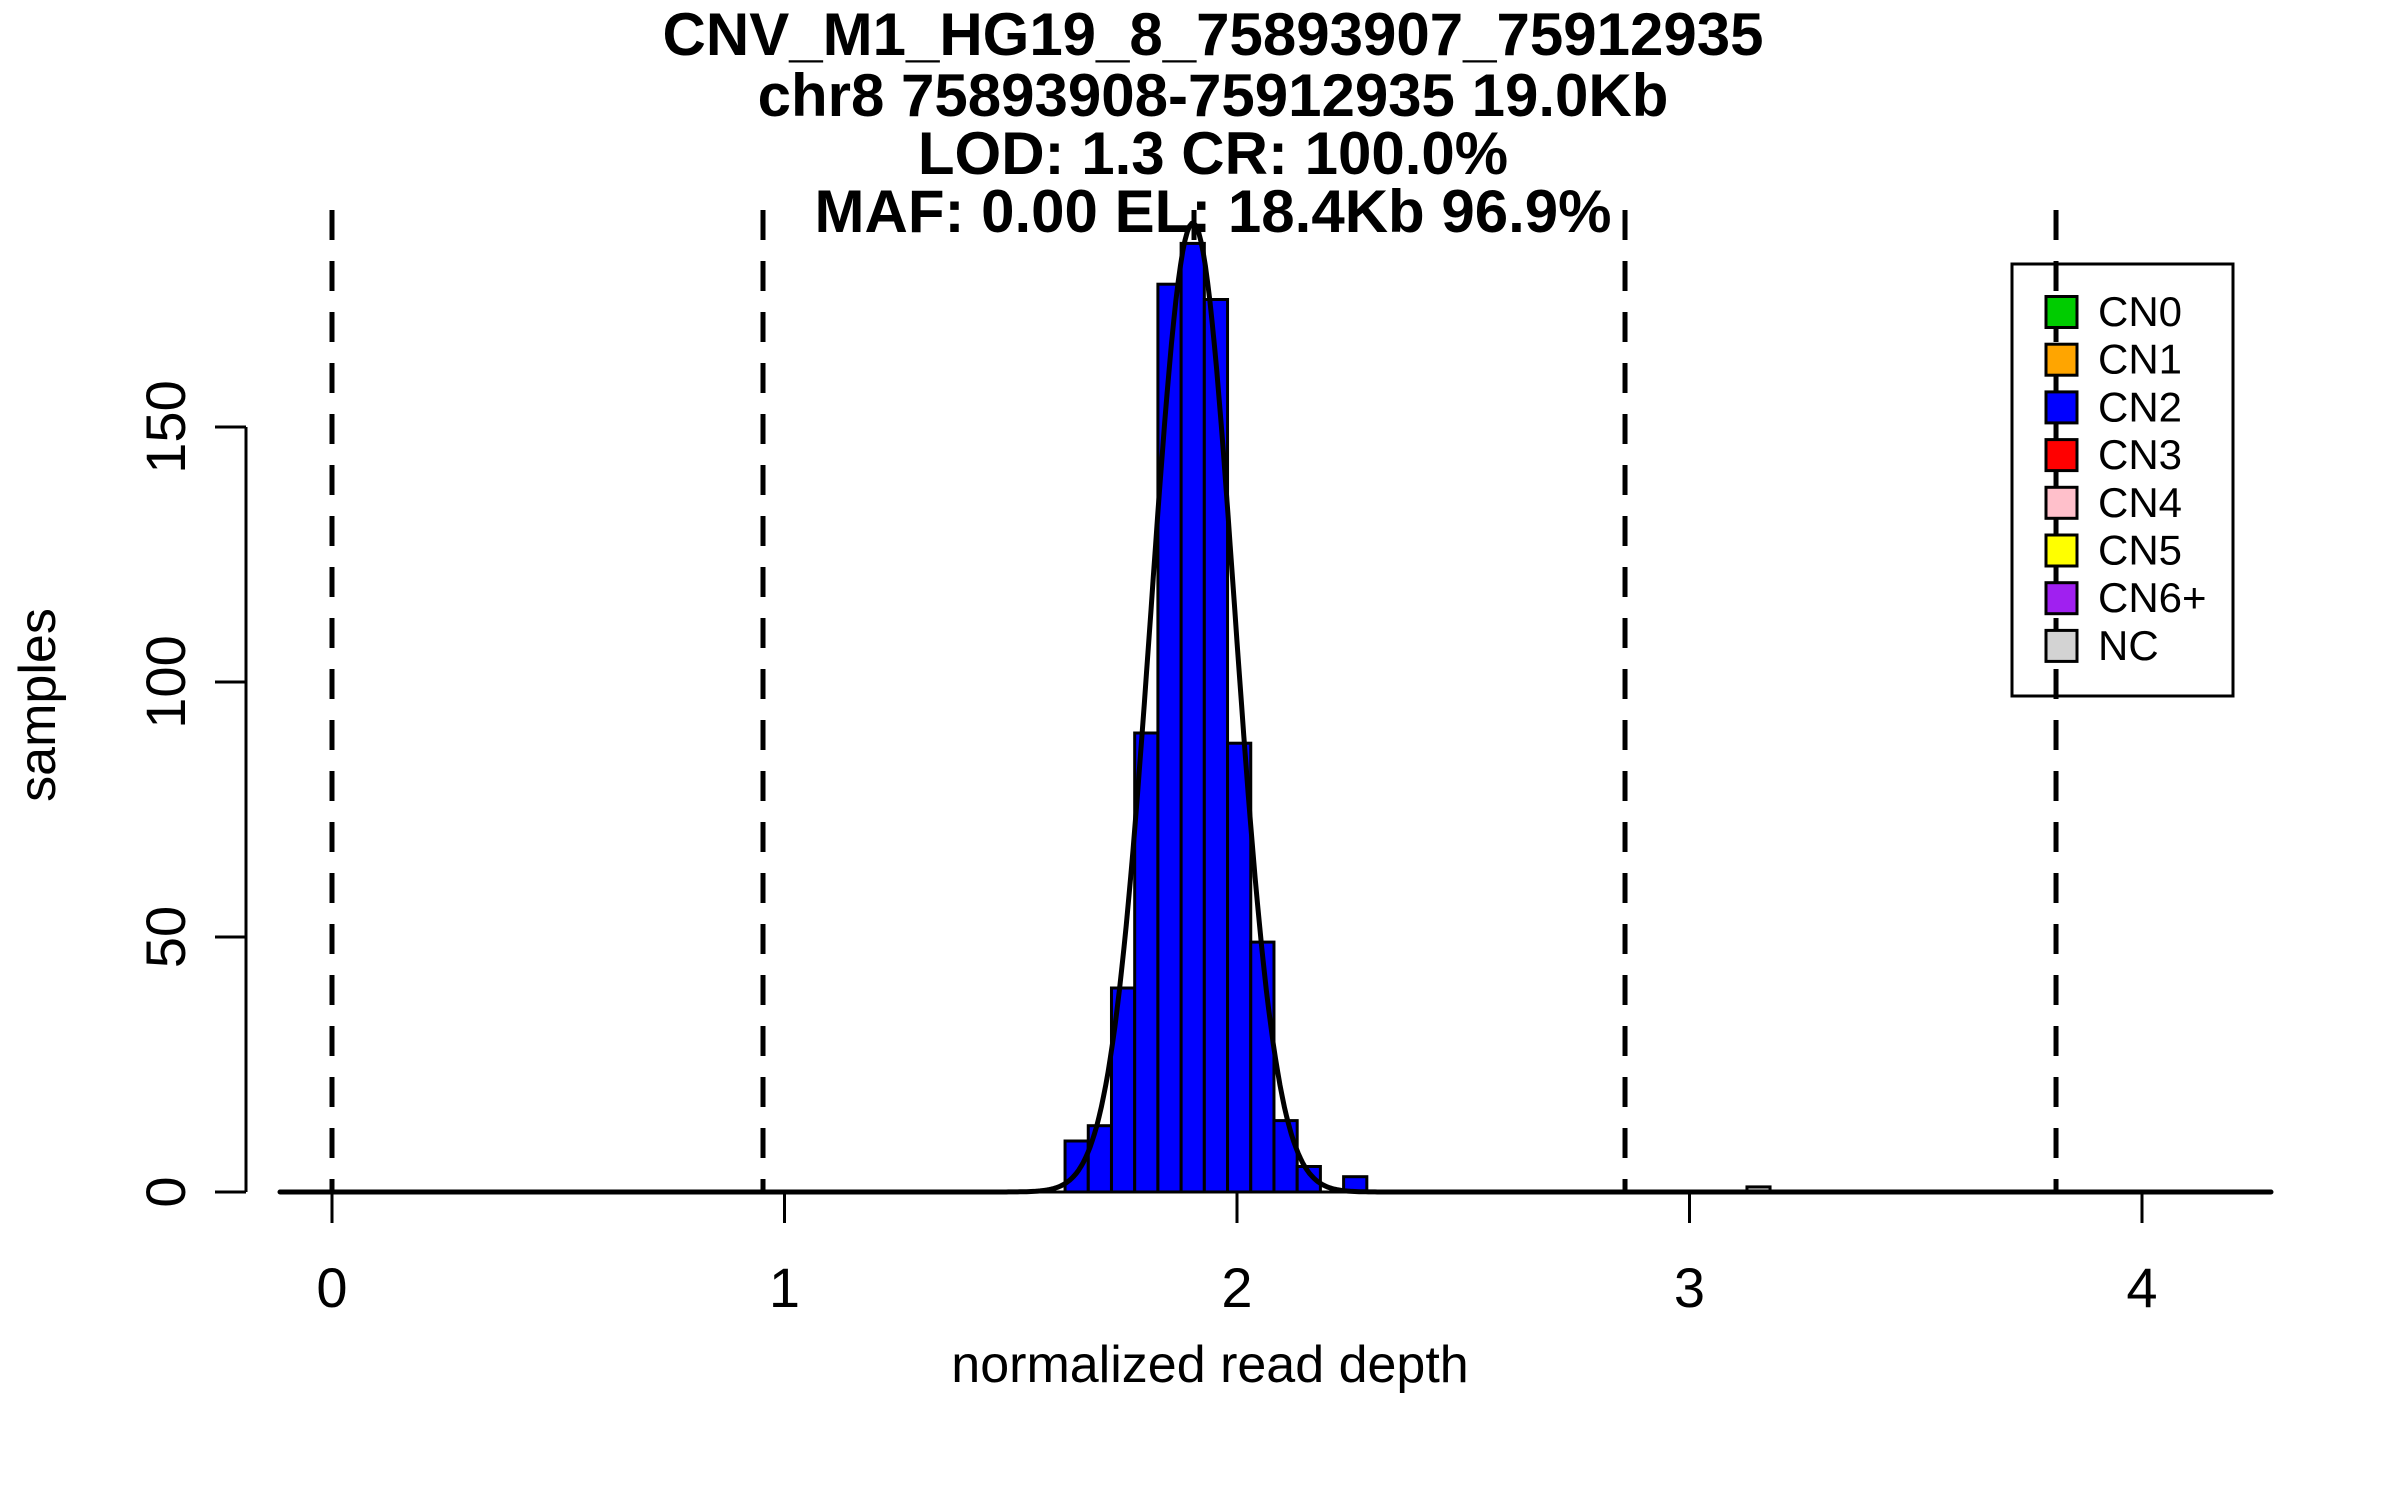 The width and height of the screenshot is (2400, 1500). Describe the element at coordinates (2061, 455) in the screenshot. I see `legend-swatch-cn3` at that location.